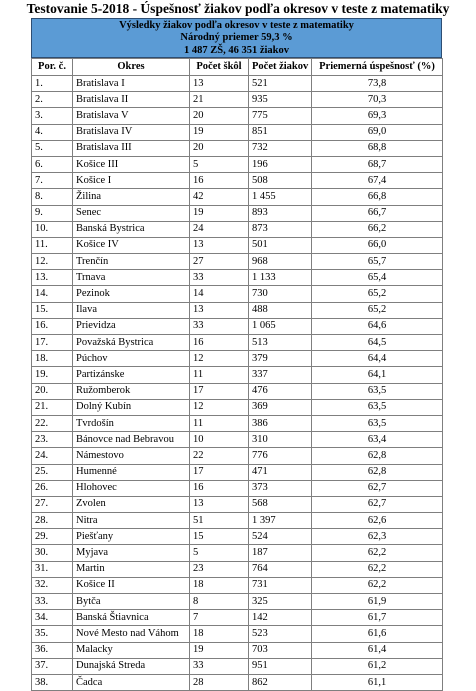 Image resolution: width=476 pixels, height=691 pixels. What do you see at coordinates (377, 456) in the screenshot?
I see `cell-average-success: 62,8` at bounding box center [377, 456].